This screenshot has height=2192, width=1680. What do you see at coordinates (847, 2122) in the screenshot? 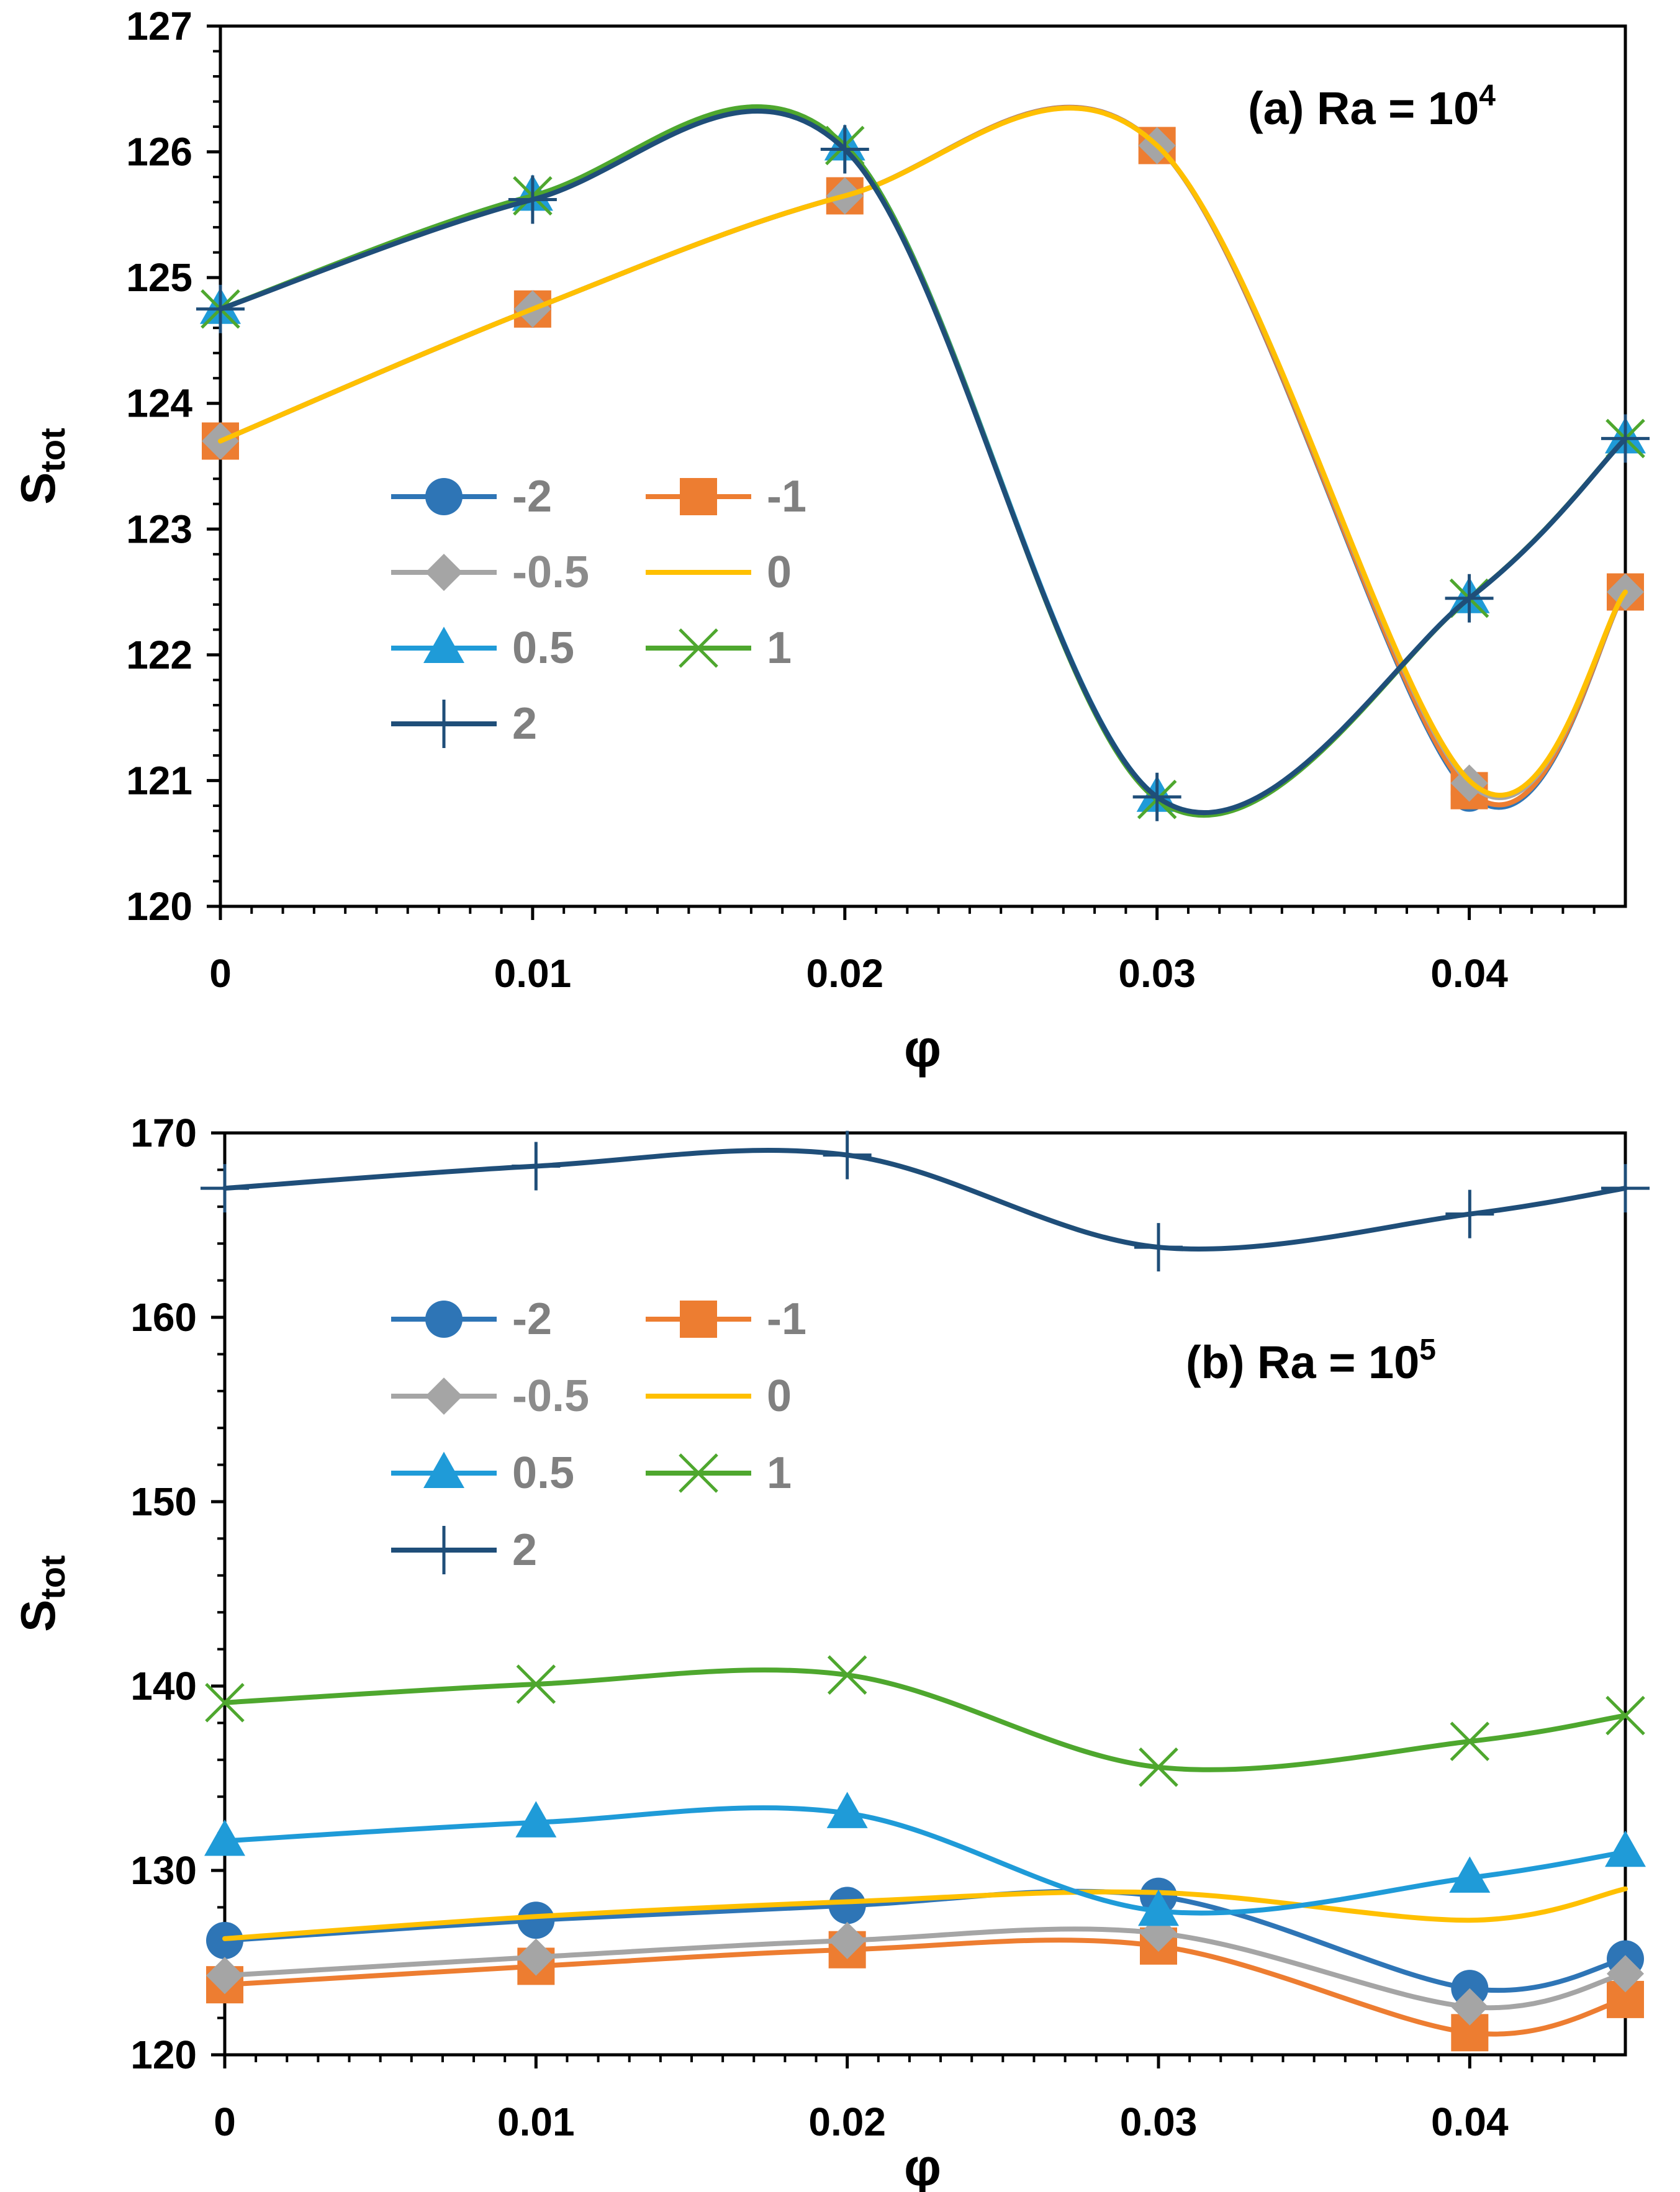
I see `x-tick-label: 0.02` at bounding box center [847, 2122].